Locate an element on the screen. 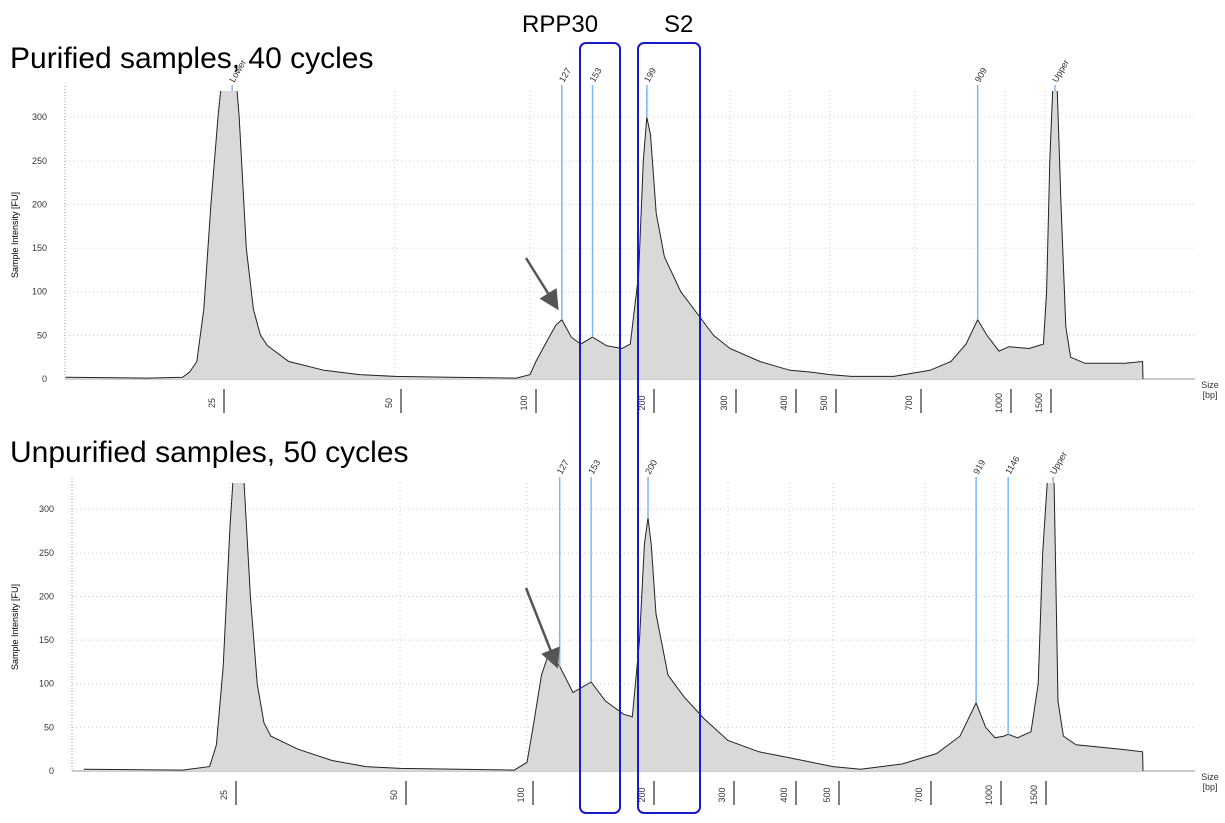 This screenshot has width=1225, height=823. peak-label: 199 is located at coordinates (650, 75).